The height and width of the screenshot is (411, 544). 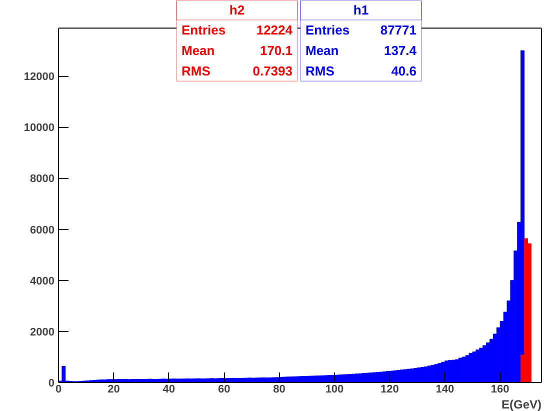 I want to click on x-tick-label: 160, so click(x=500, y=390).